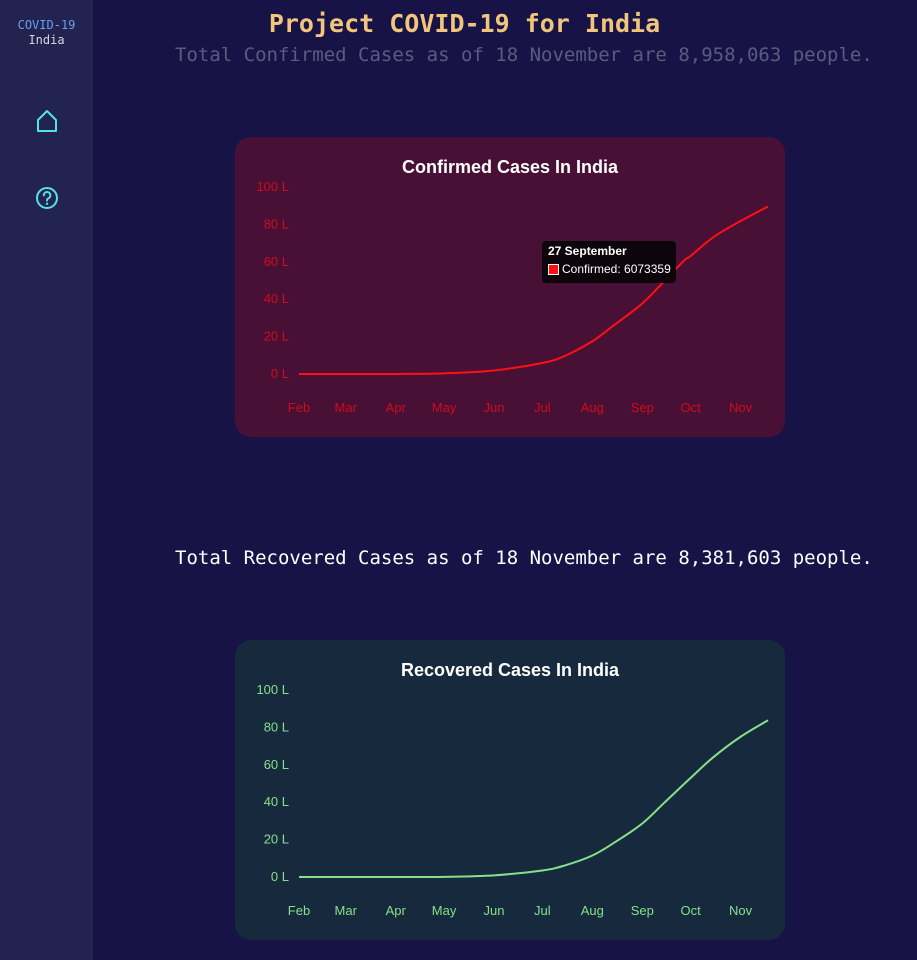 This screenshot has width=917, height=960. I want to click on help-icon, so click(47, 198).